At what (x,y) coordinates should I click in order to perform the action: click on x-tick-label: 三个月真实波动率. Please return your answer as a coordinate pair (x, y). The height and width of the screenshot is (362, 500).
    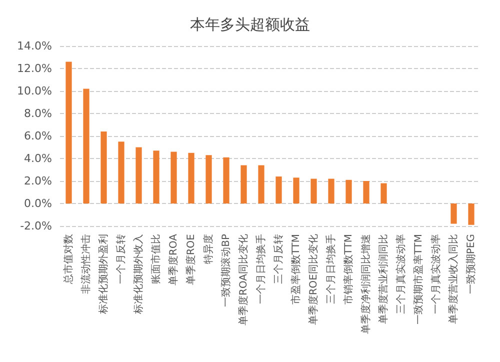
    Looking at the image, I should click on (400, 274).